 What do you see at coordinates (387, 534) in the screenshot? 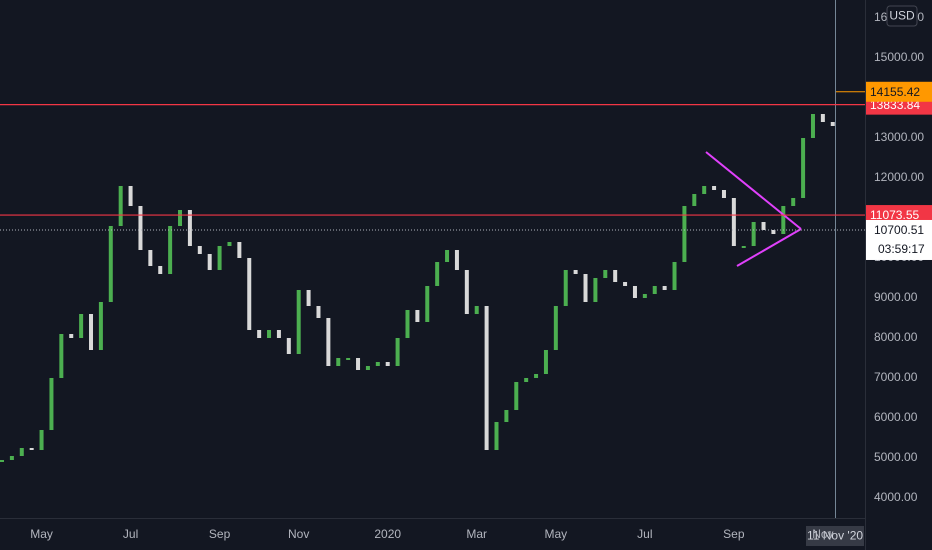
I see `x-tick-label: 2020` at bounding box center [387, 534].